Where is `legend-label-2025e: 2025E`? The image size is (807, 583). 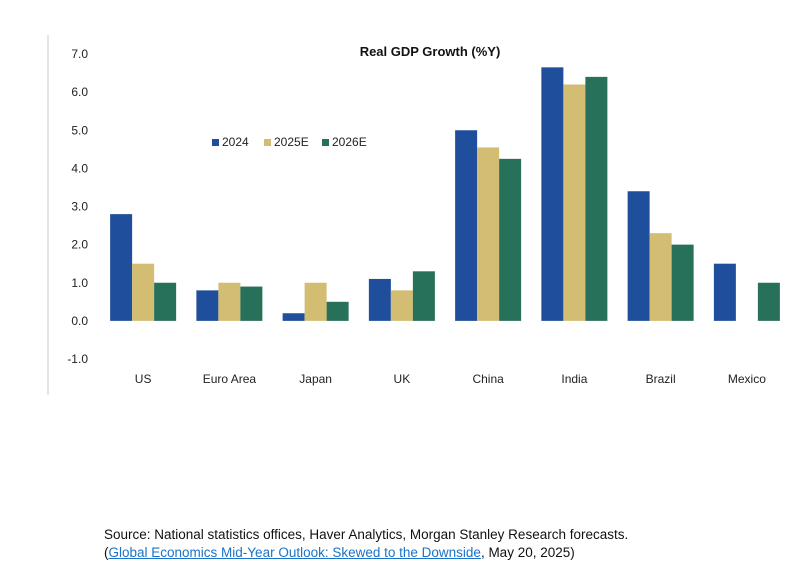
legend-label-2025e: 2025E is located at coordinates (291, 142).